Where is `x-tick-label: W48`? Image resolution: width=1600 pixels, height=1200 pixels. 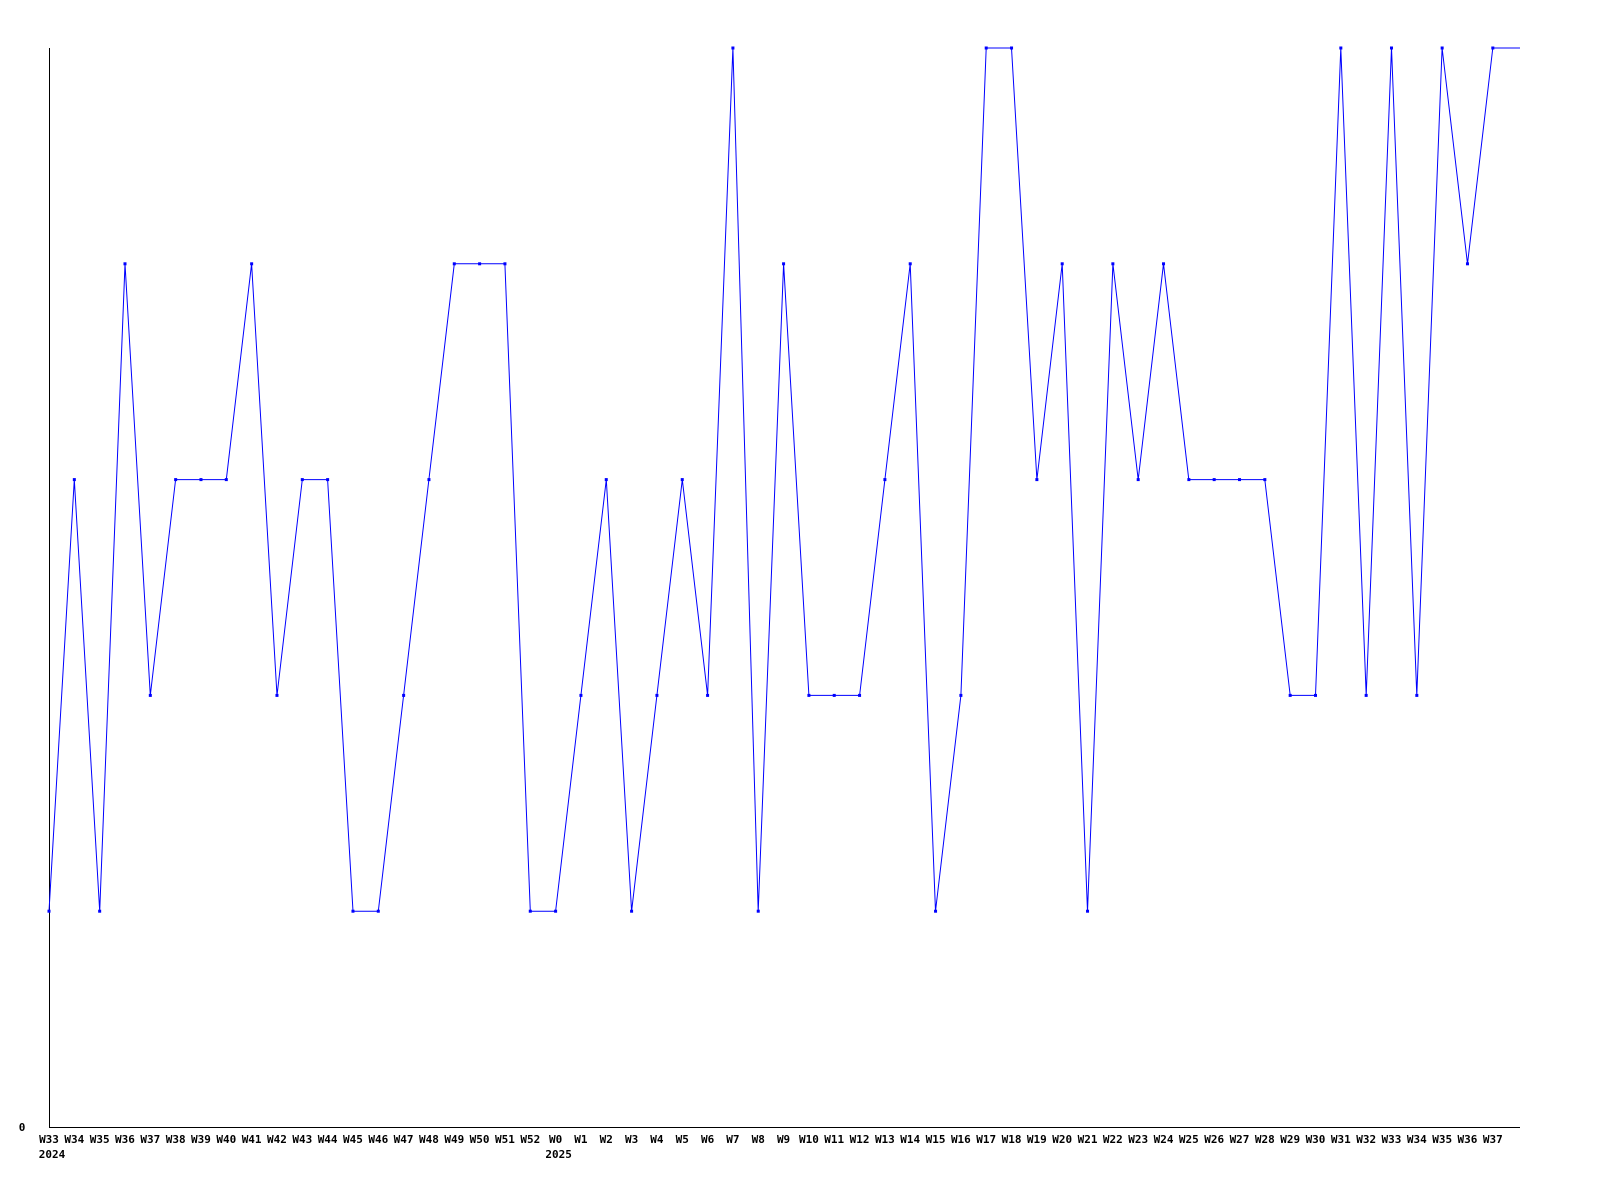 x-tick-label: W48 is located at coordinates (429, 1139).